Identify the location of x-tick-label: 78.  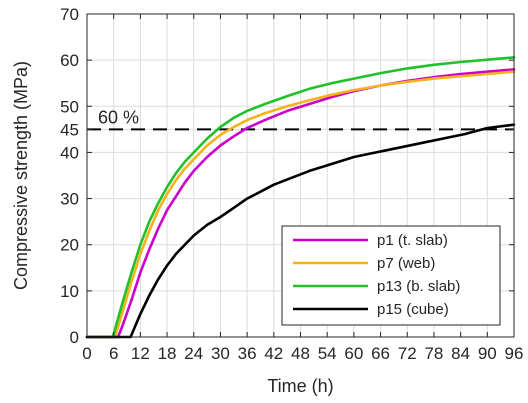
(433, 353).